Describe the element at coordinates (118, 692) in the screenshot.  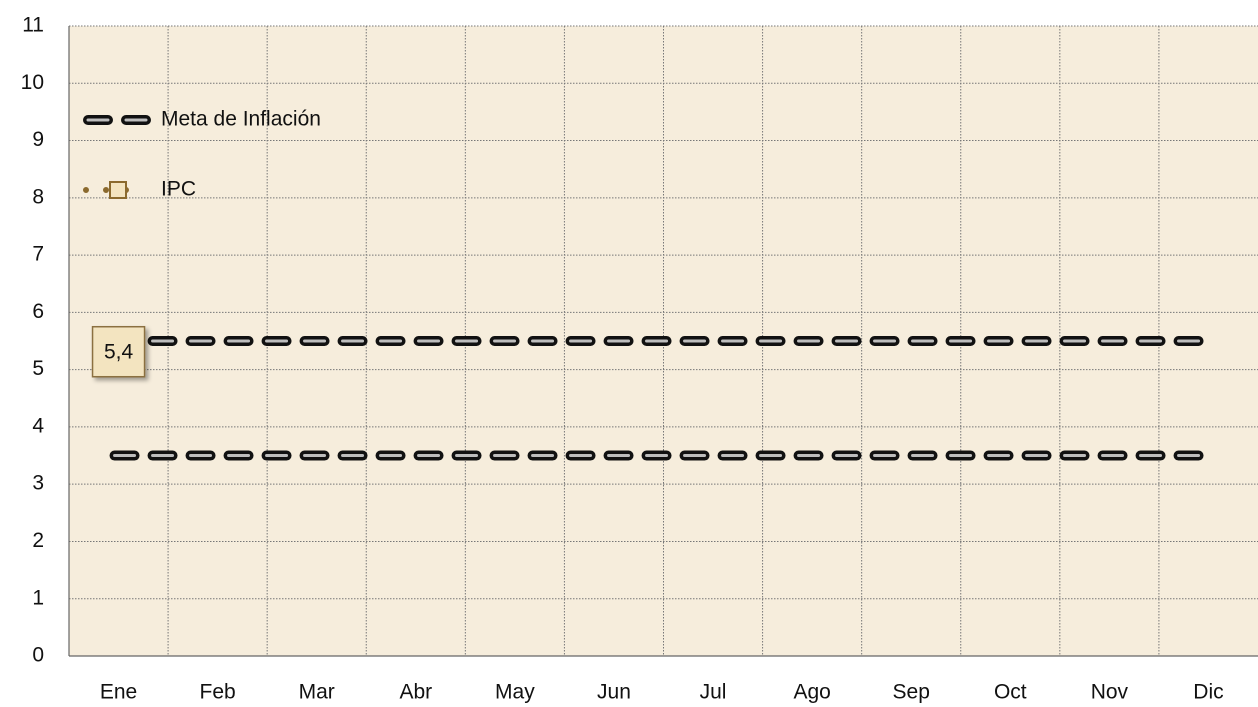
I see `x-tick-label: Ene` at that location.